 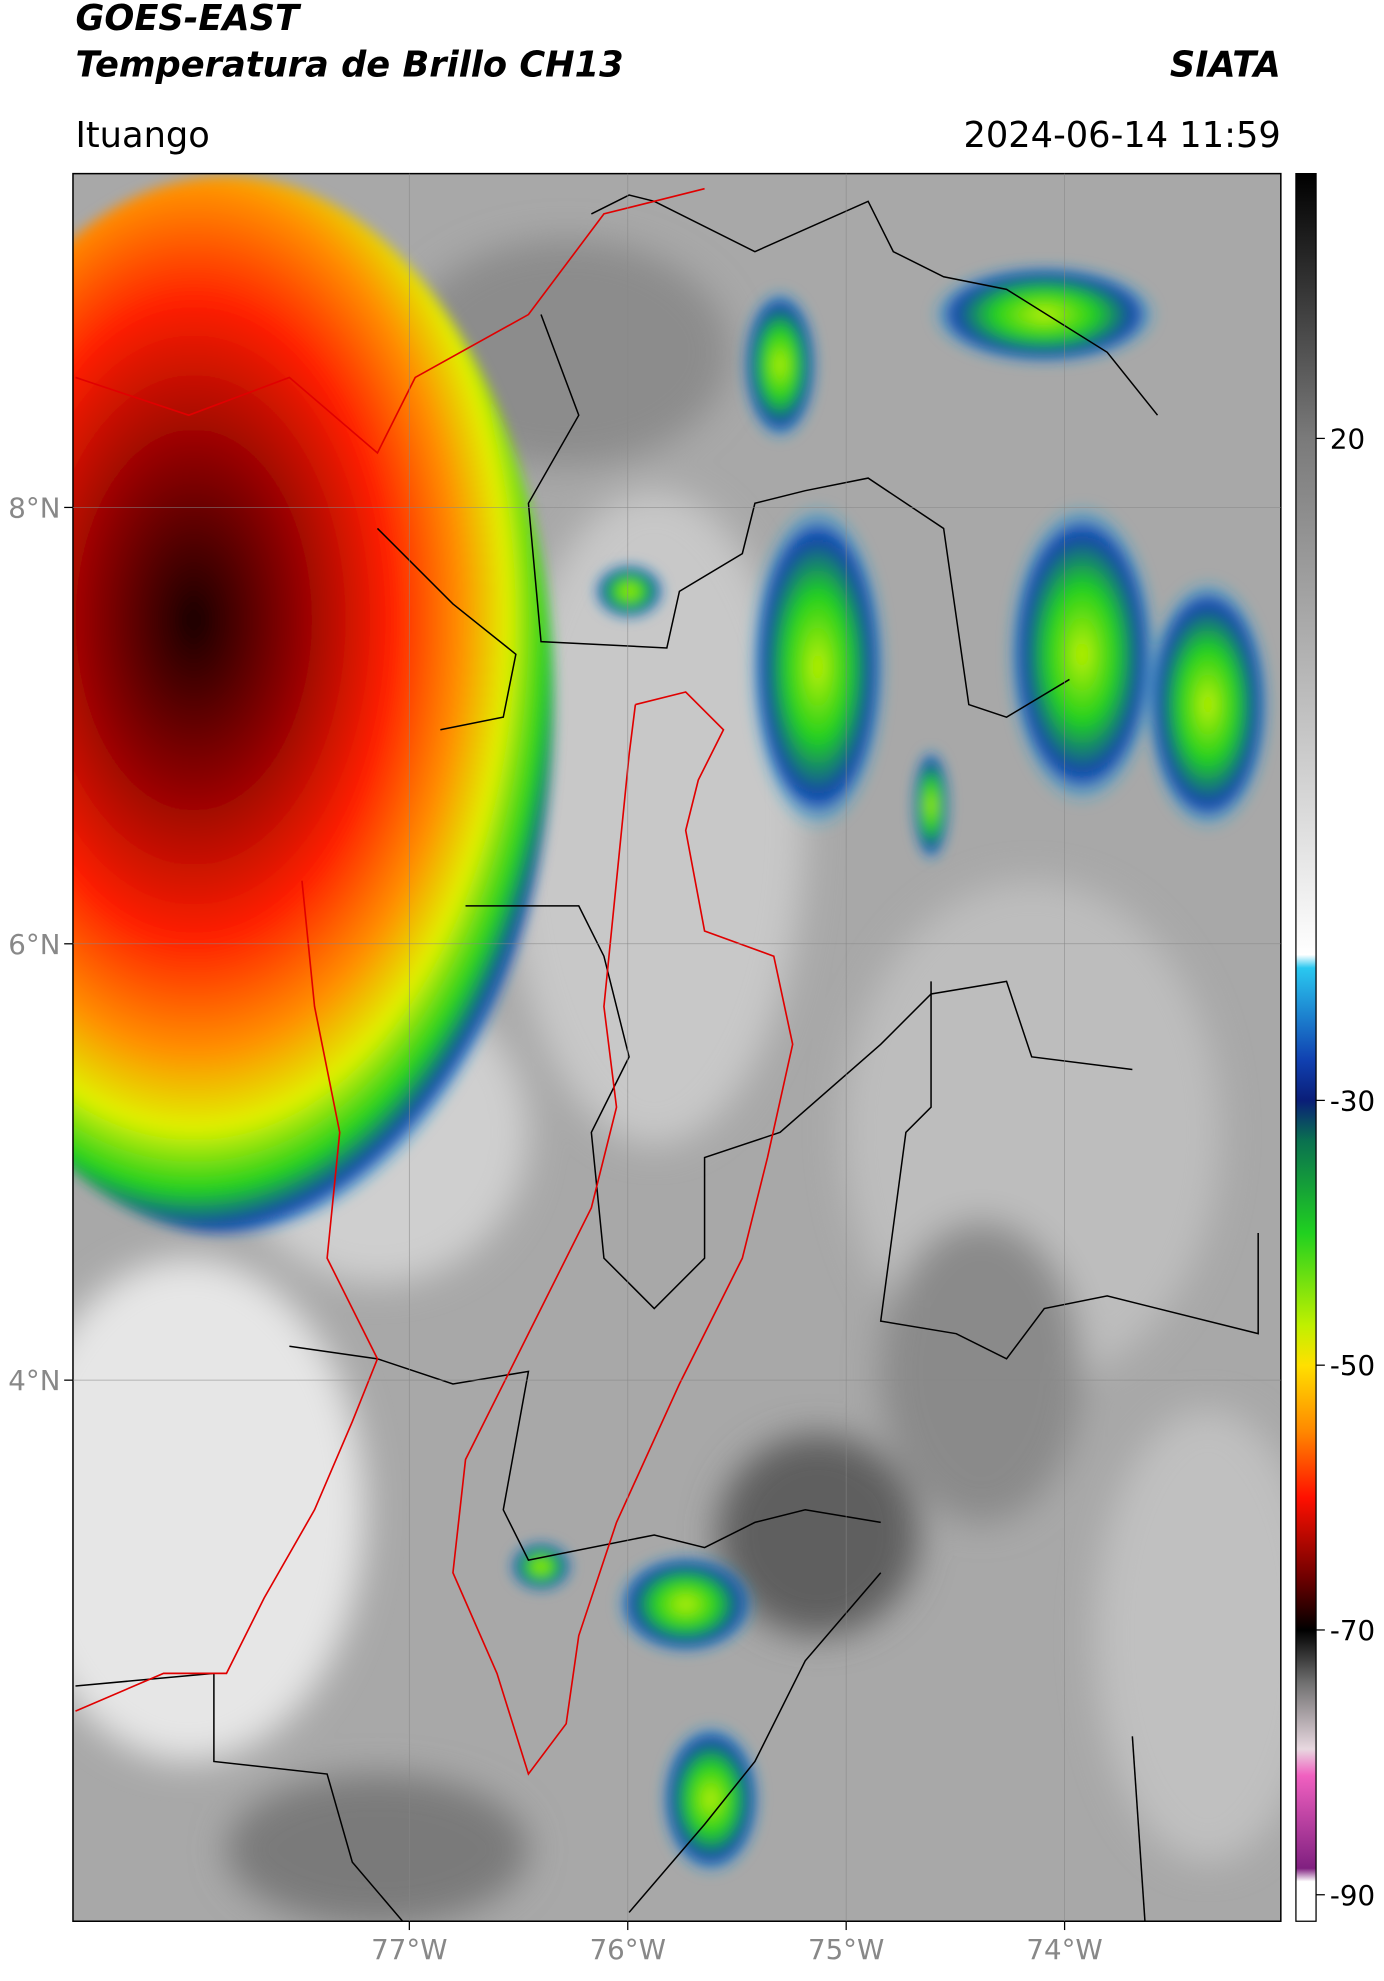 I want to click on x-tick-label: 77°W, so click(x=409, y=1949).